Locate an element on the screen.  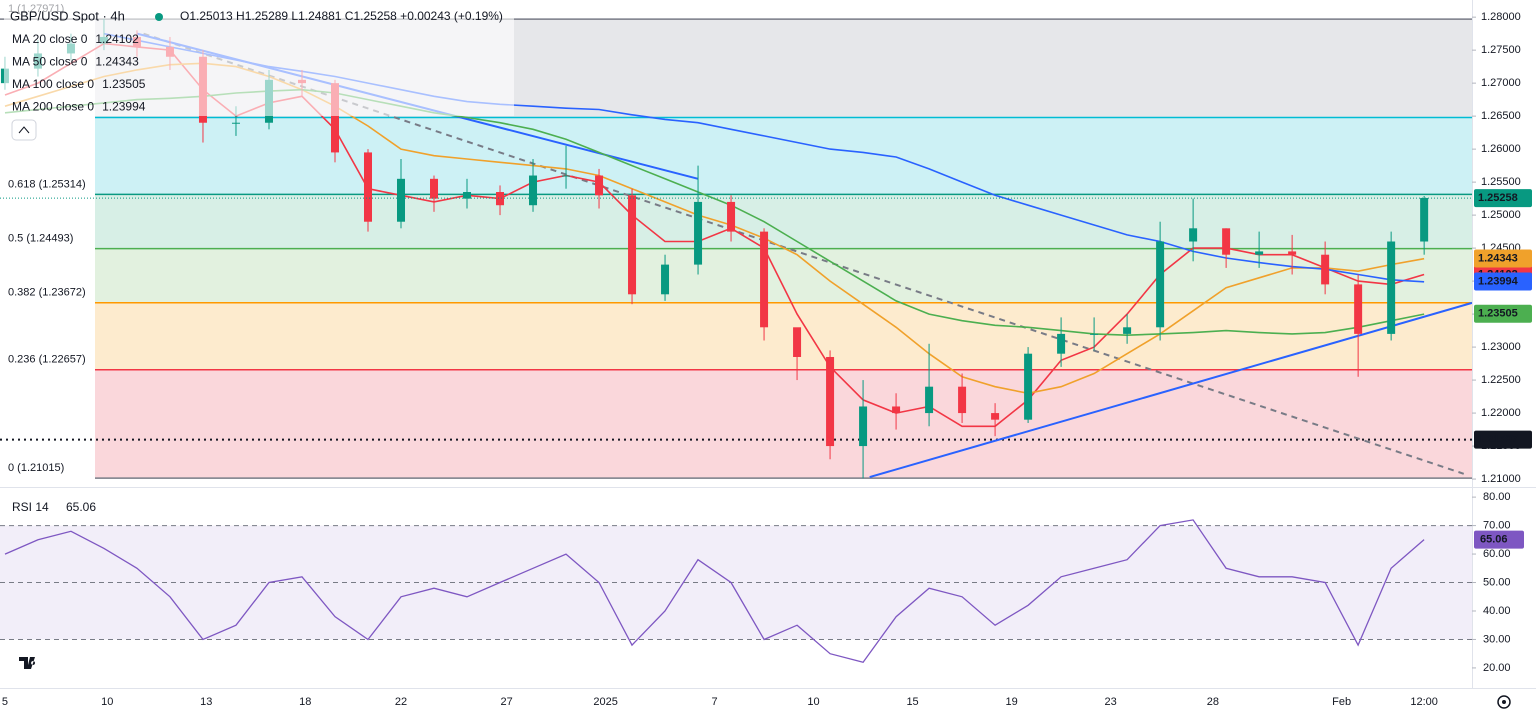
x-tick-label: 5 is located at coordinates (5, 702).